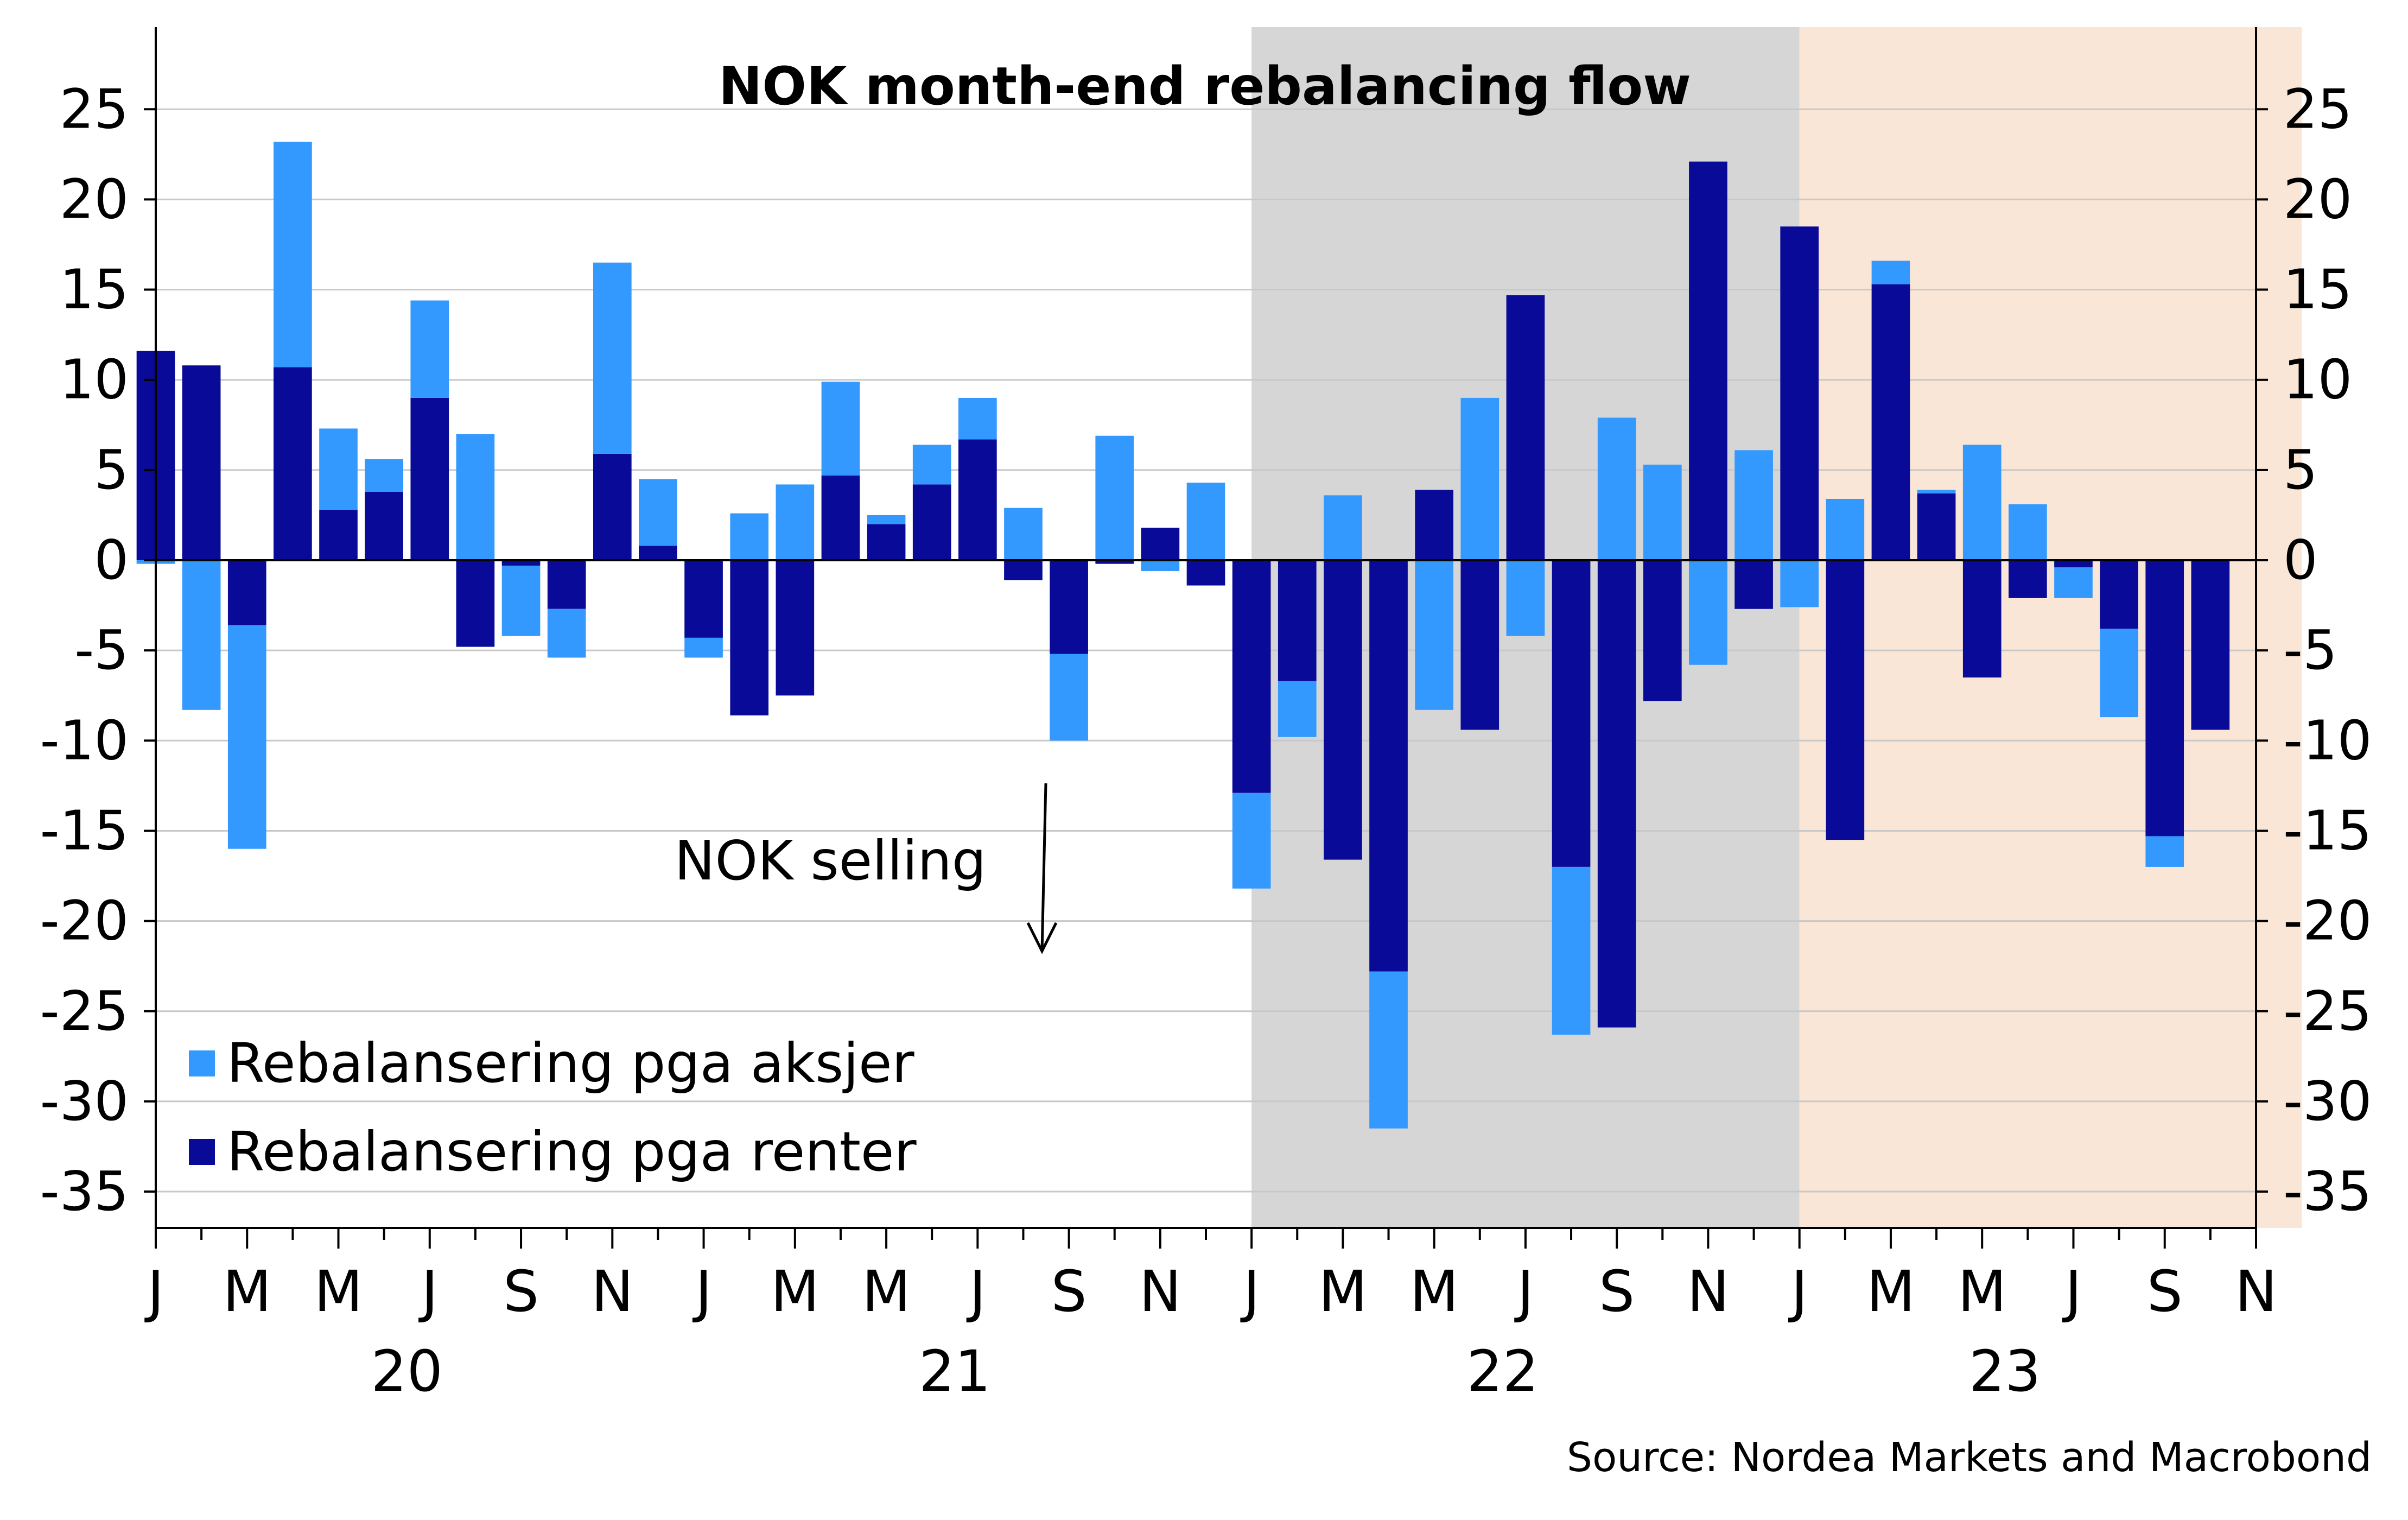 This screenshot has height=1520, width=2408. What do you see at coordinates (2317, 199) in the screenshot?
I see `y-tick-label-right: 20` at bounding box center [2317, 199].